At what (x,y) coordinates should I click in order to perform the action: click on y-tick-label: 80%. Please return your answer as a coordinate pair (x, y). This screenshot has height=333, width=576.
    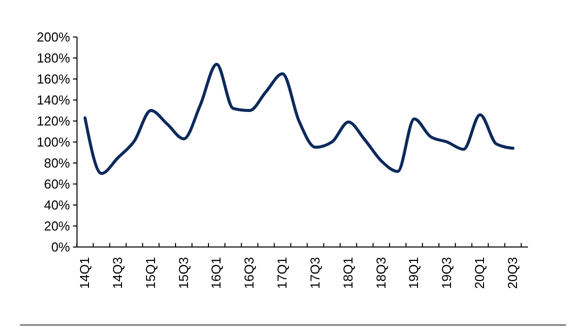
    Looking at the image, I should click on (57, 163).